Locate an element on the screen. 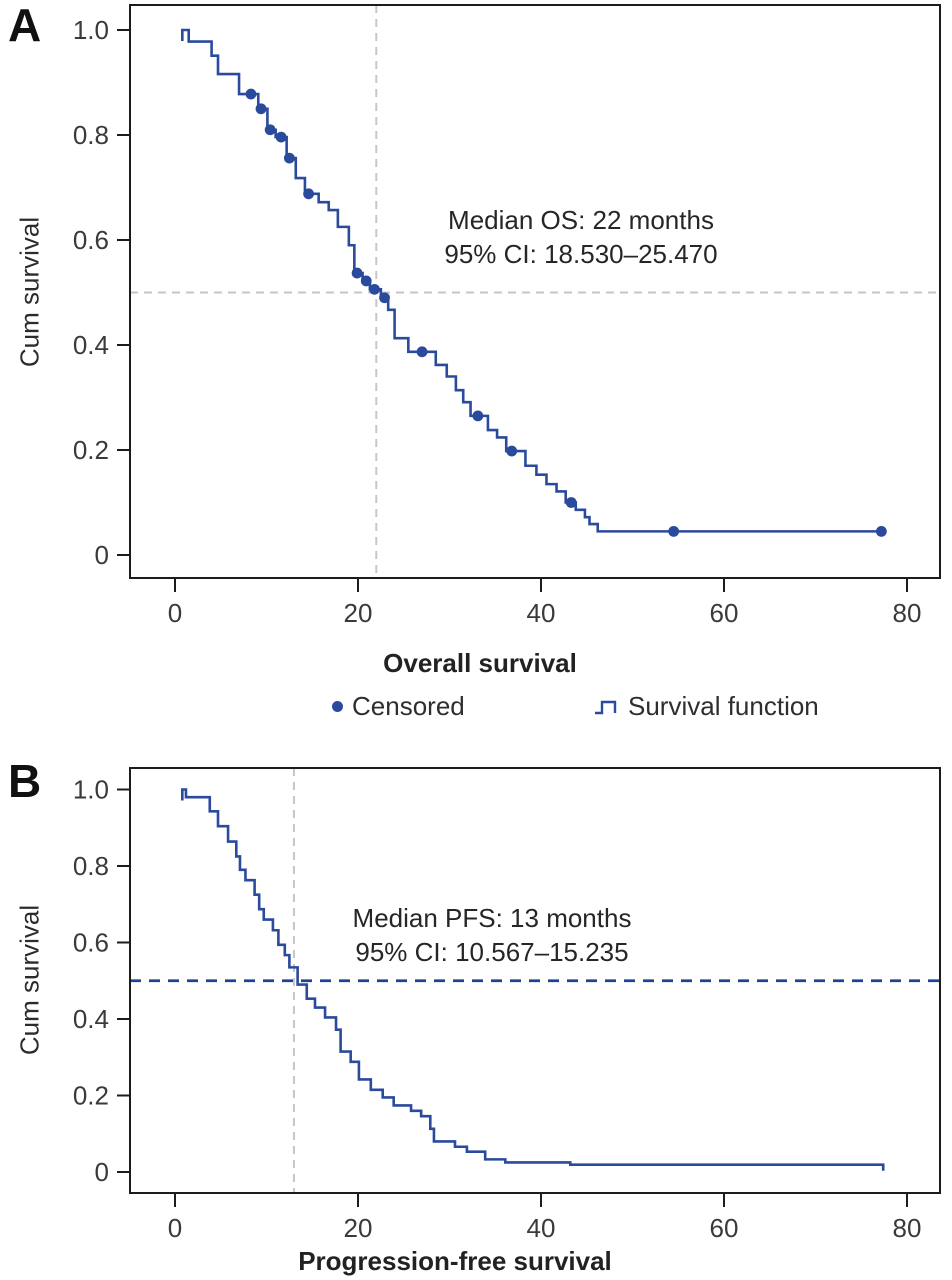 This screenshot has width=952, height=1280. panel-b-y-axis-title: Cum survival is located at coordinates (29, 980).